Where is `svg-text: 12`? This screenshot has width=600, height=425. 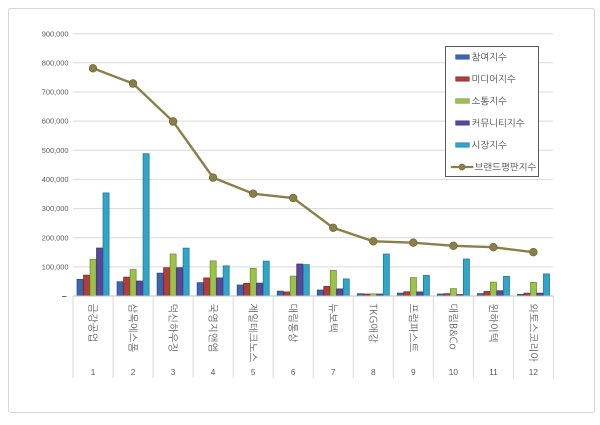 svg-text: 12 is located at coordinates (534, 372).